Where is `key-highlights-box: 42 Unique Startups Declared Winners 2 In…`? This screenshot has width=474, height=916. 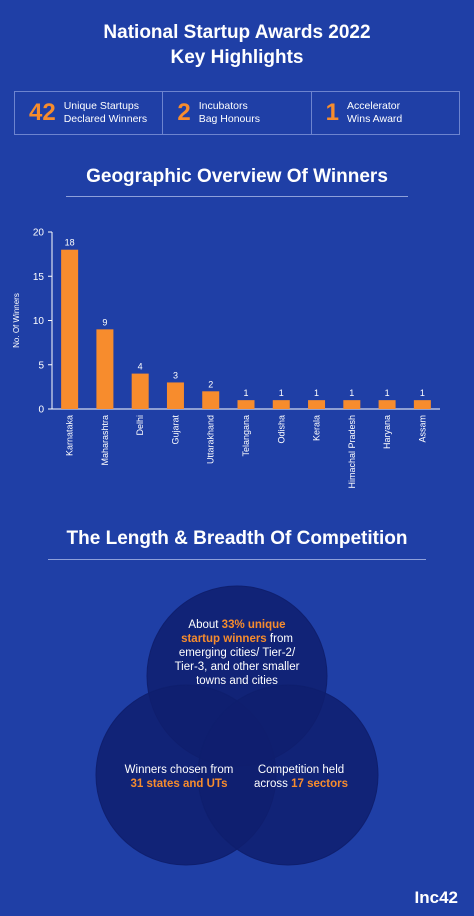 key-highlights-box: 42 Unique Startups Declared Winners 2 In… is located at coordinates (237, 113).